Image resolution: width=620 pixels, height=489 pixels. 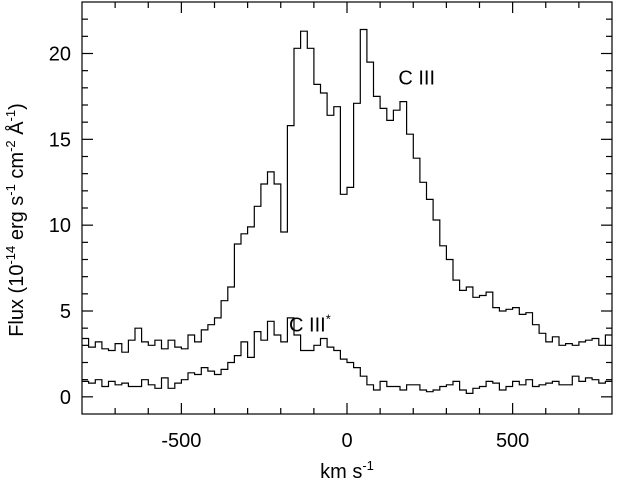 I want to click on annotations: C III C III*, so click(x=362, y=201).